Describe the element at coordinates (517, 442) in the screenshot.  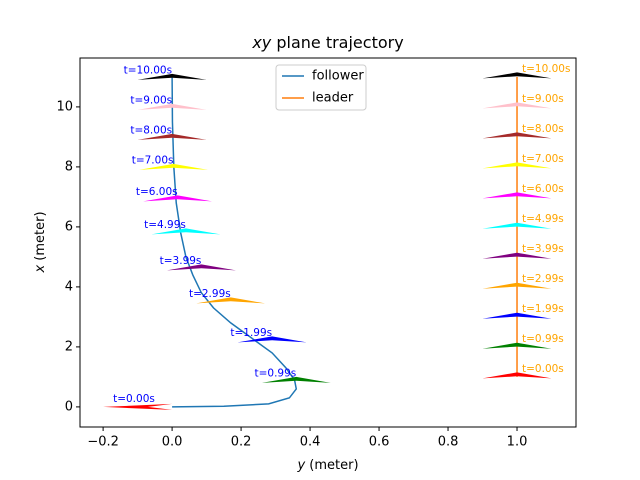
I see `x-tick-label: 1.0` at that location.